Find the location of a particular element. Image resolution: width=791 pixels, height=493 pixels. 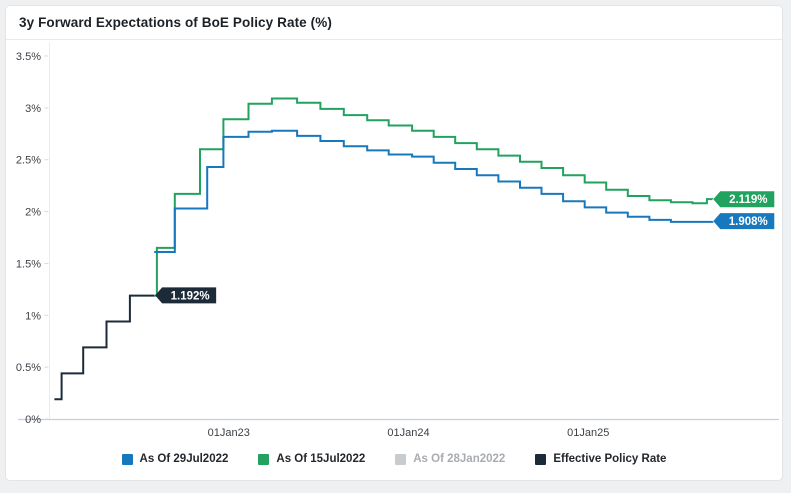

series-end-badge-as-of-15jul2022: 2.119% is located at coordinates (744, 199).